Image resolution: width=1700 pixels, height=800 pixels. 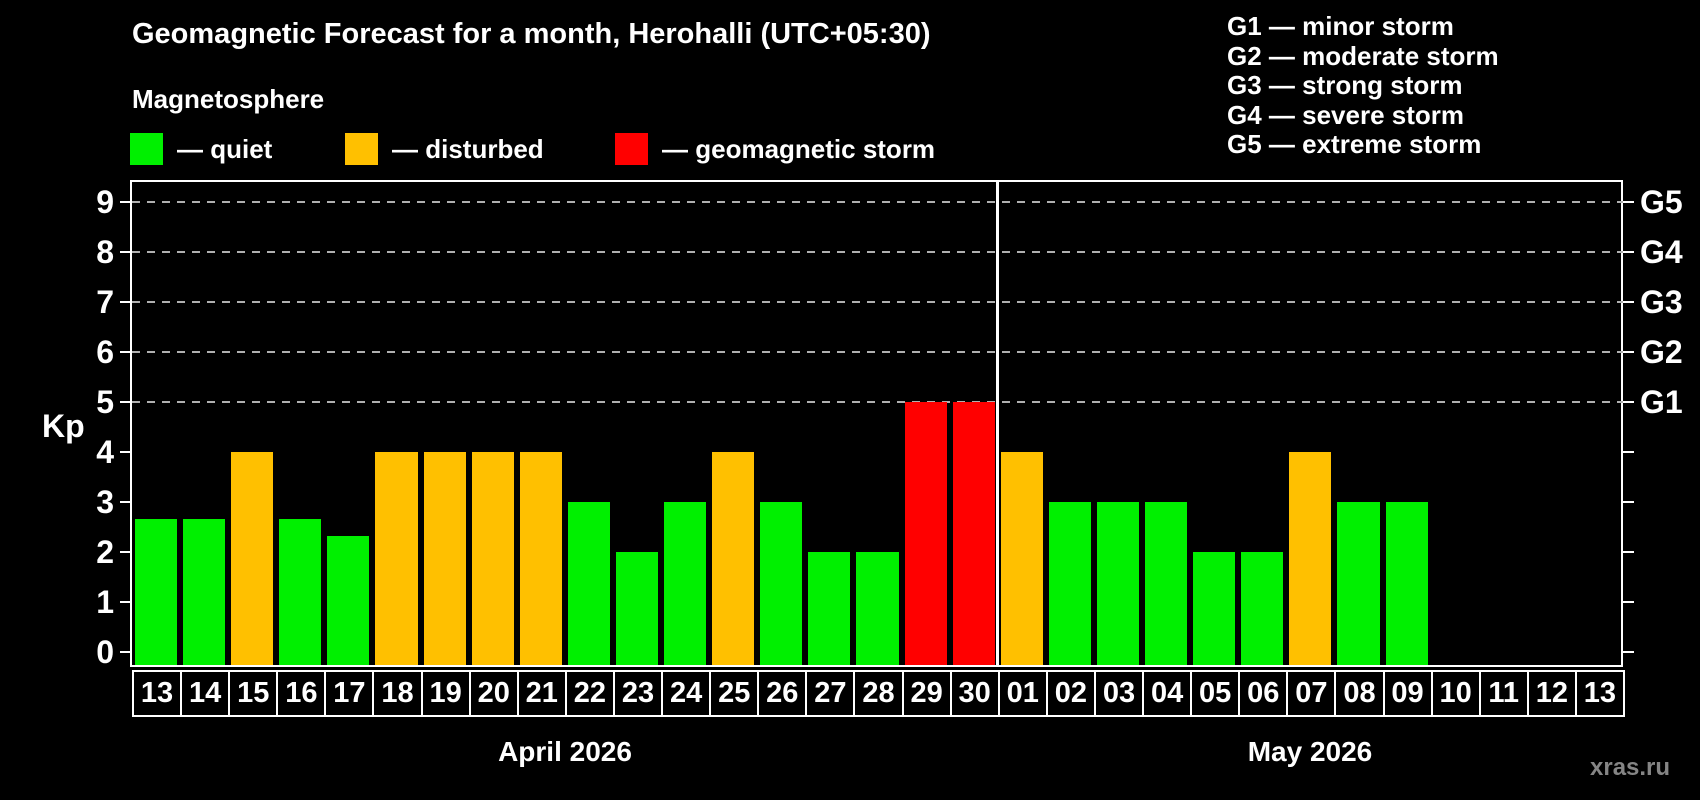 What do you see at coordinates (1661, 352) in the screenshot?
I see `g-level-label-g2: G2` at bounding box center [1661, 352].